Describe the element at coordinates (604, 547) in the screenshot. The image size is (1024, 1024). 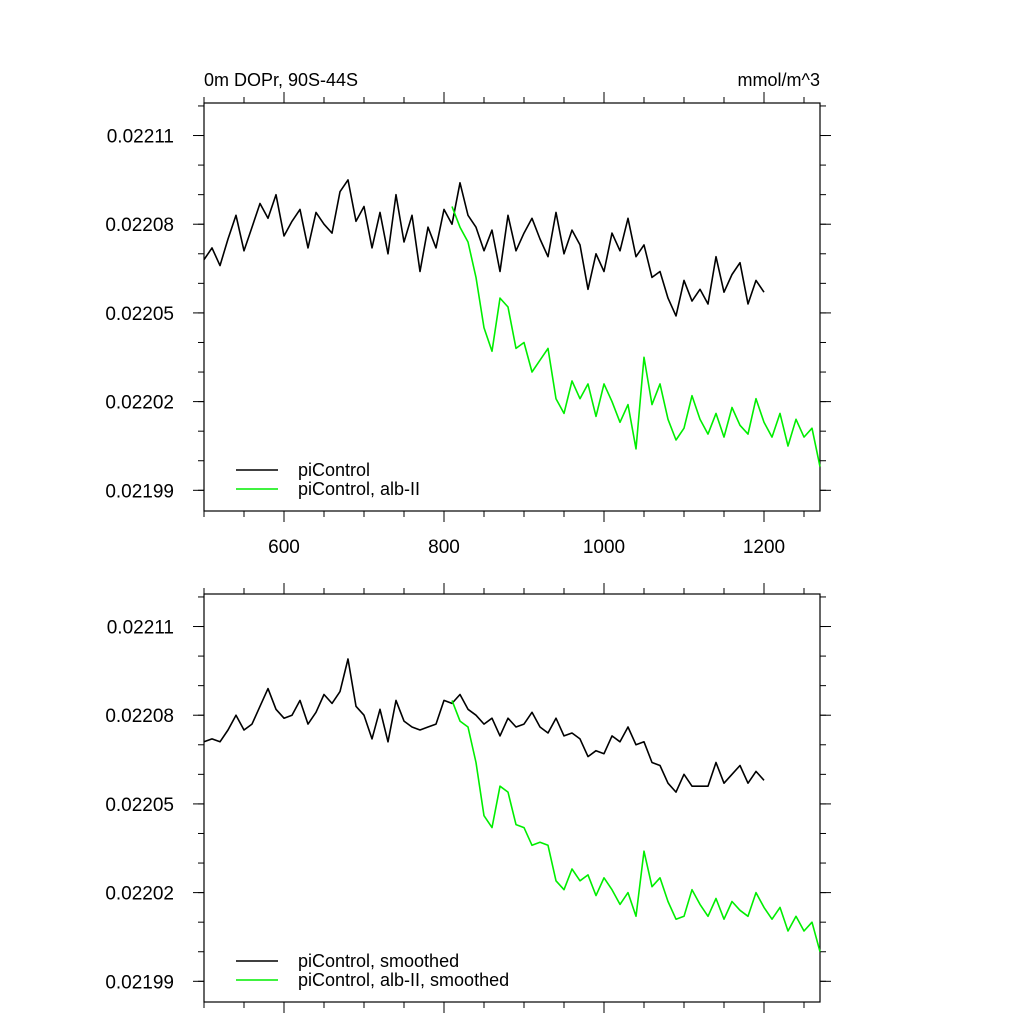
I see `x-tick-label: 1000` at that location.